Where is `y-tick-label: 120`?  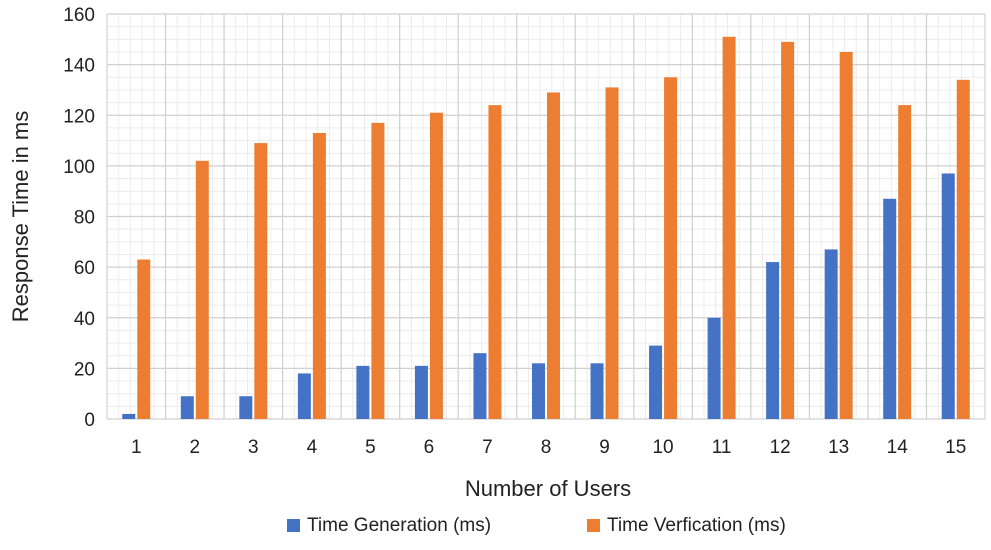
y-tick-label: 120 is located at coordinates (79, 116).